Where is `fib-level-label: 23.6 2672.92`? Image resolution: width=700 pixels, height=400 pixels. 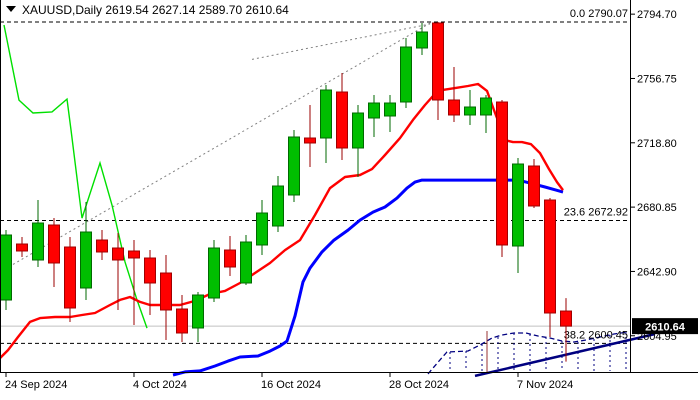
fib-level-label: 23.6 2672.92 is located at coordinates (596, 213).